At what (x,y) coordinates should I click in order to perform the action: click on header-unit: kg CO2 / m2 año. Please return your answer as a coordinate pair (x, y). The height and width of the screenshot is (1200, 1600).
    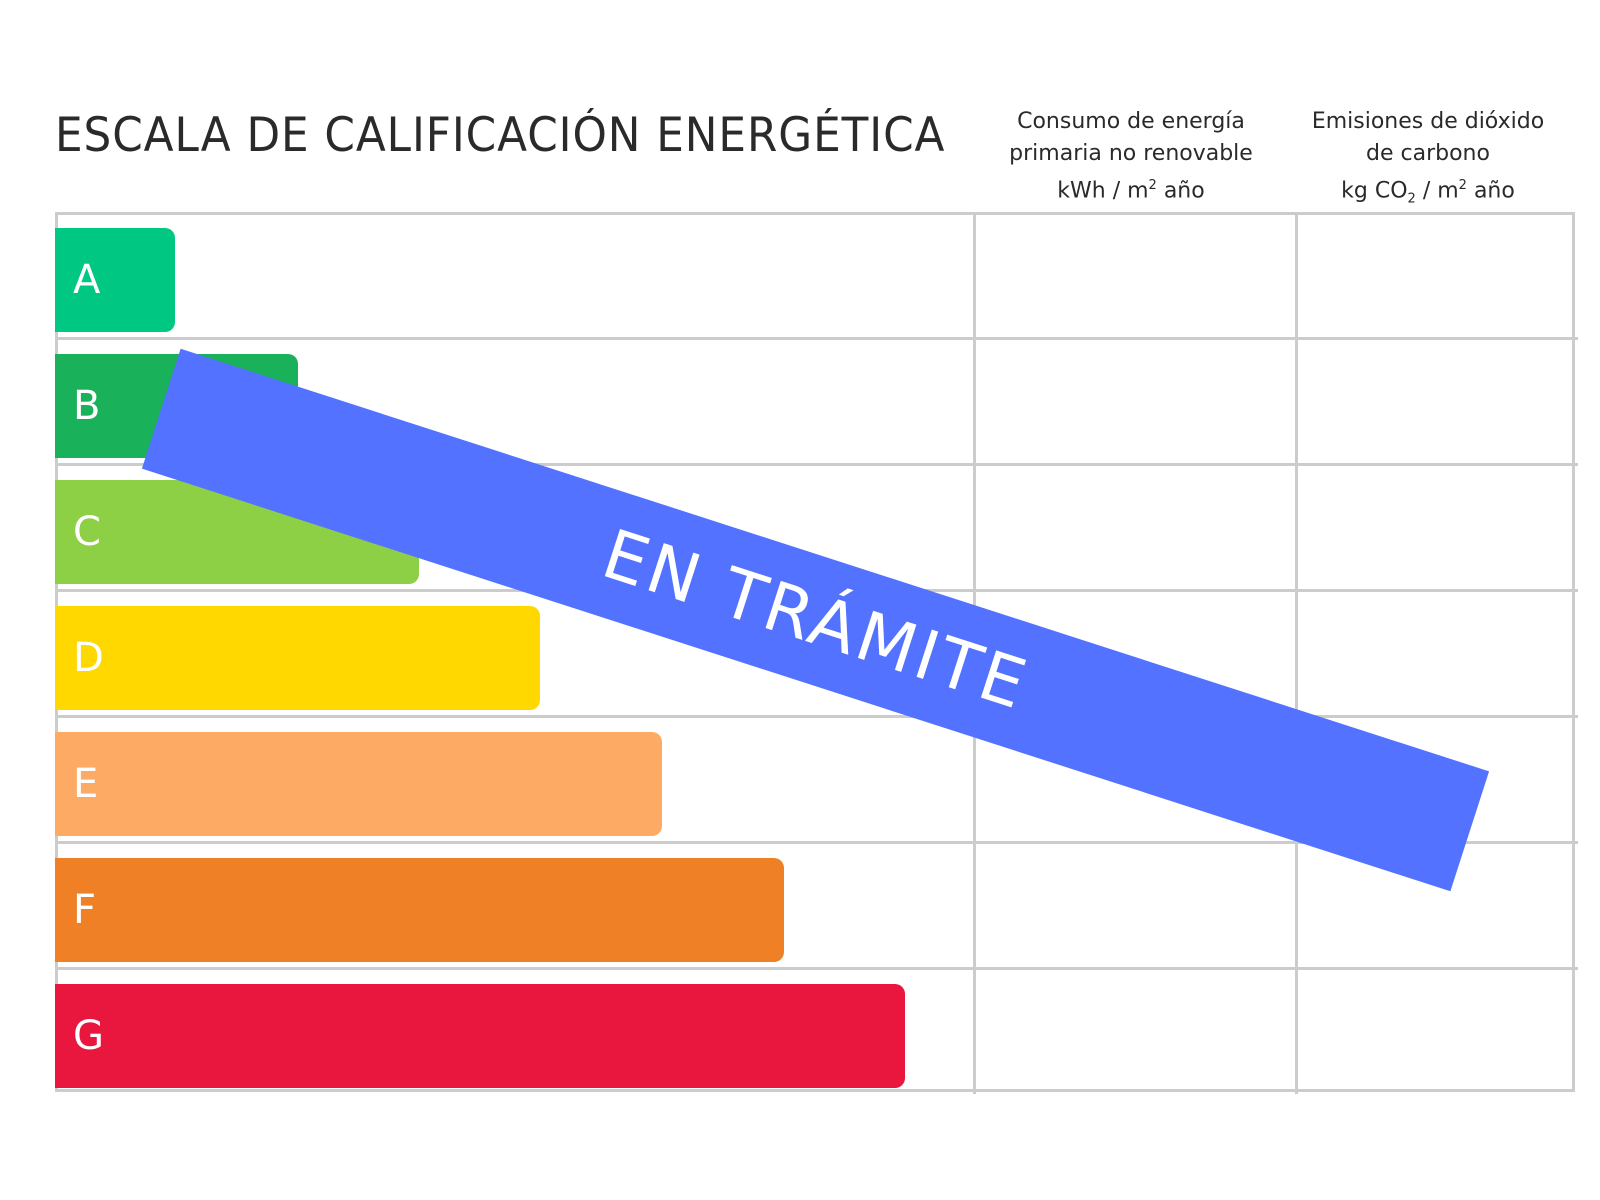
    Looking at the image, I should click on (1428, 192).